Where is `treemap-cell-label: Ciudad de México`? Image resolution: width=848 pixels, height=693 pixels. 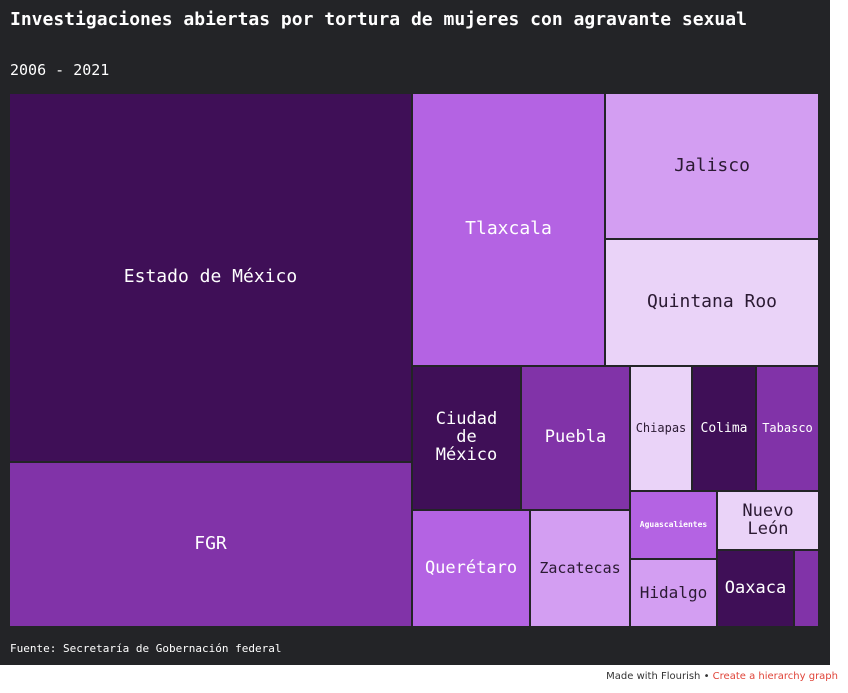 treemap-cell-label: Ciudad de México is located at coordinates (466, 437).